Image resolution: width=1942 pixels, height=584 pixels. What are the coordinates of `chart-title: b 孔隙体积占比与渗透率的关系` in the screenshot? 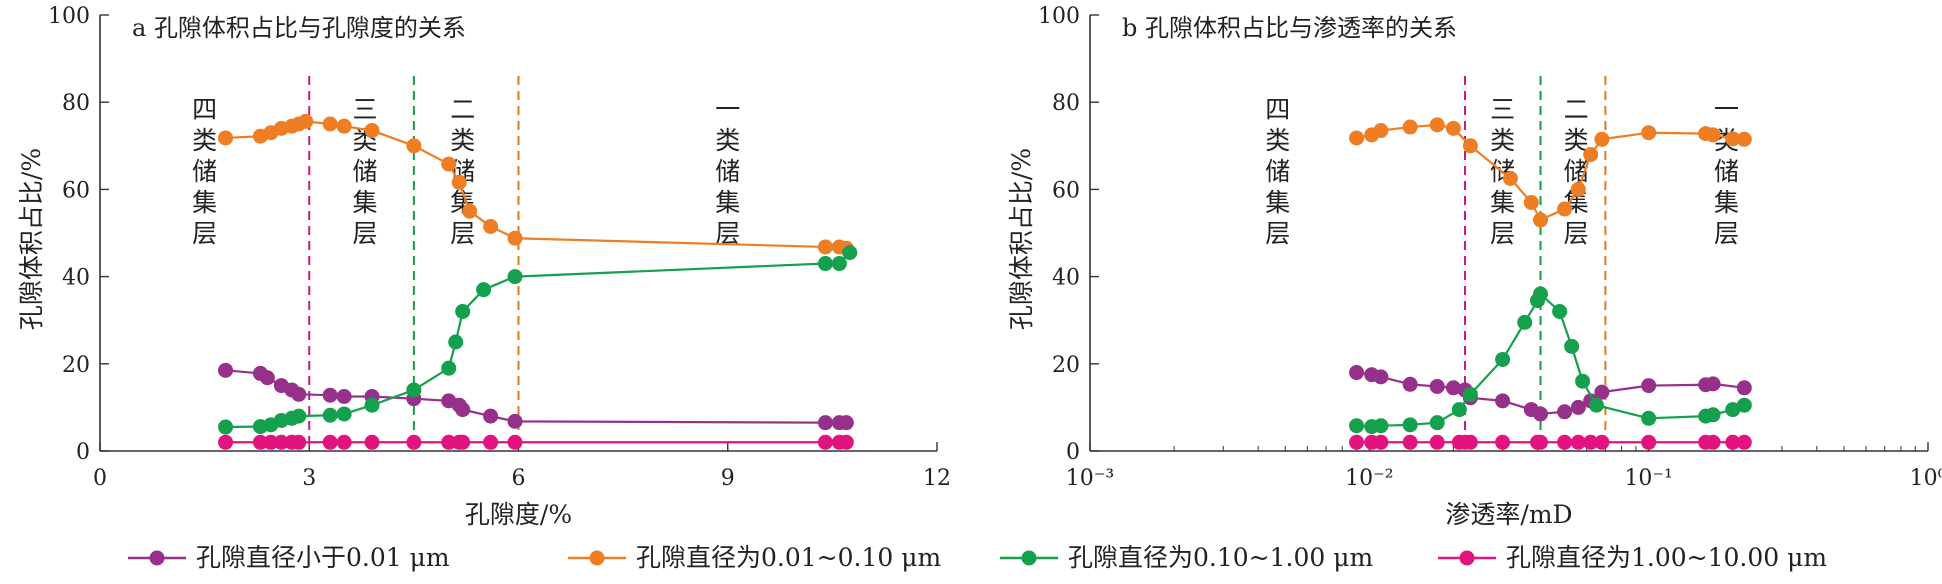 It's located at (1289, 28).